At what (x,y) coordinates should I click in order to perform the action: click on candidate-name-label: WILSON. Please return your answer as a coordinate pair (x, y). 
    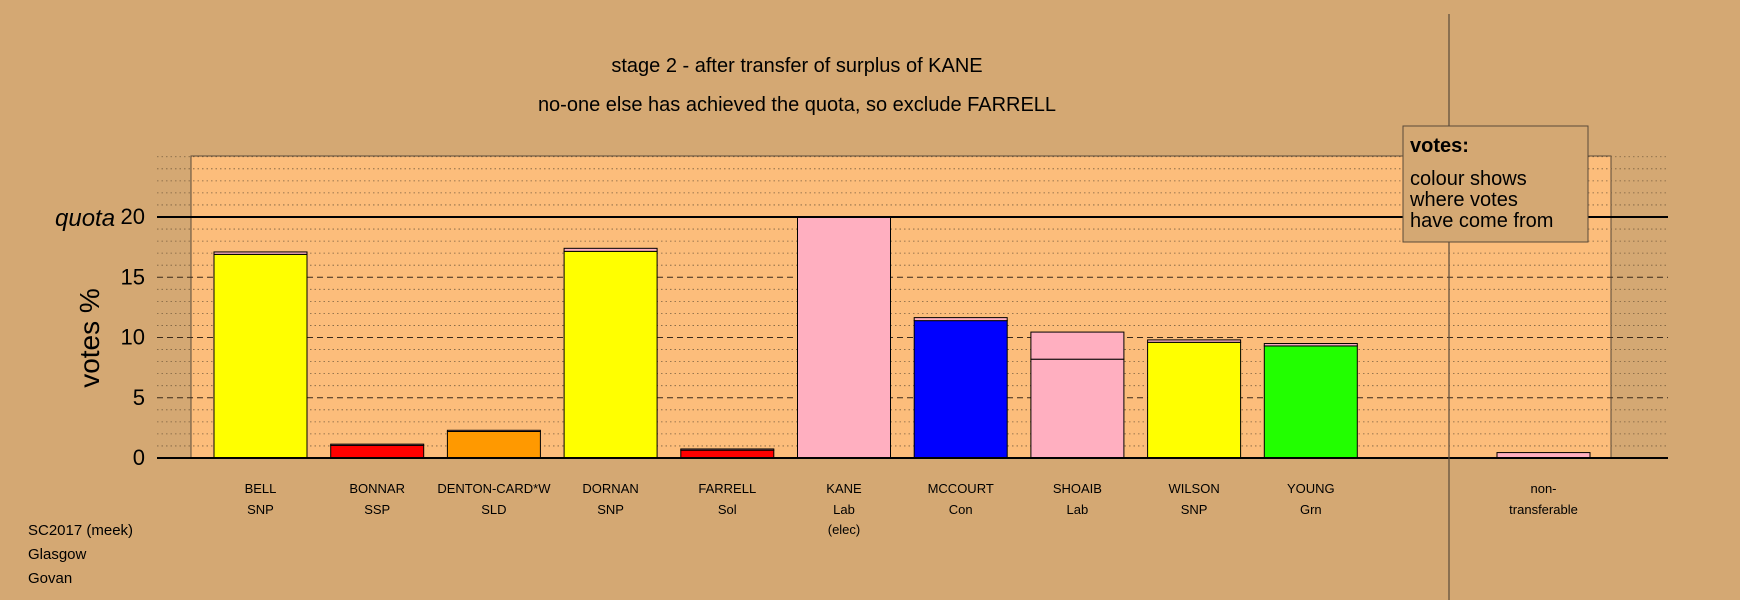
    Looking at the image, I should click on (1193, 488).